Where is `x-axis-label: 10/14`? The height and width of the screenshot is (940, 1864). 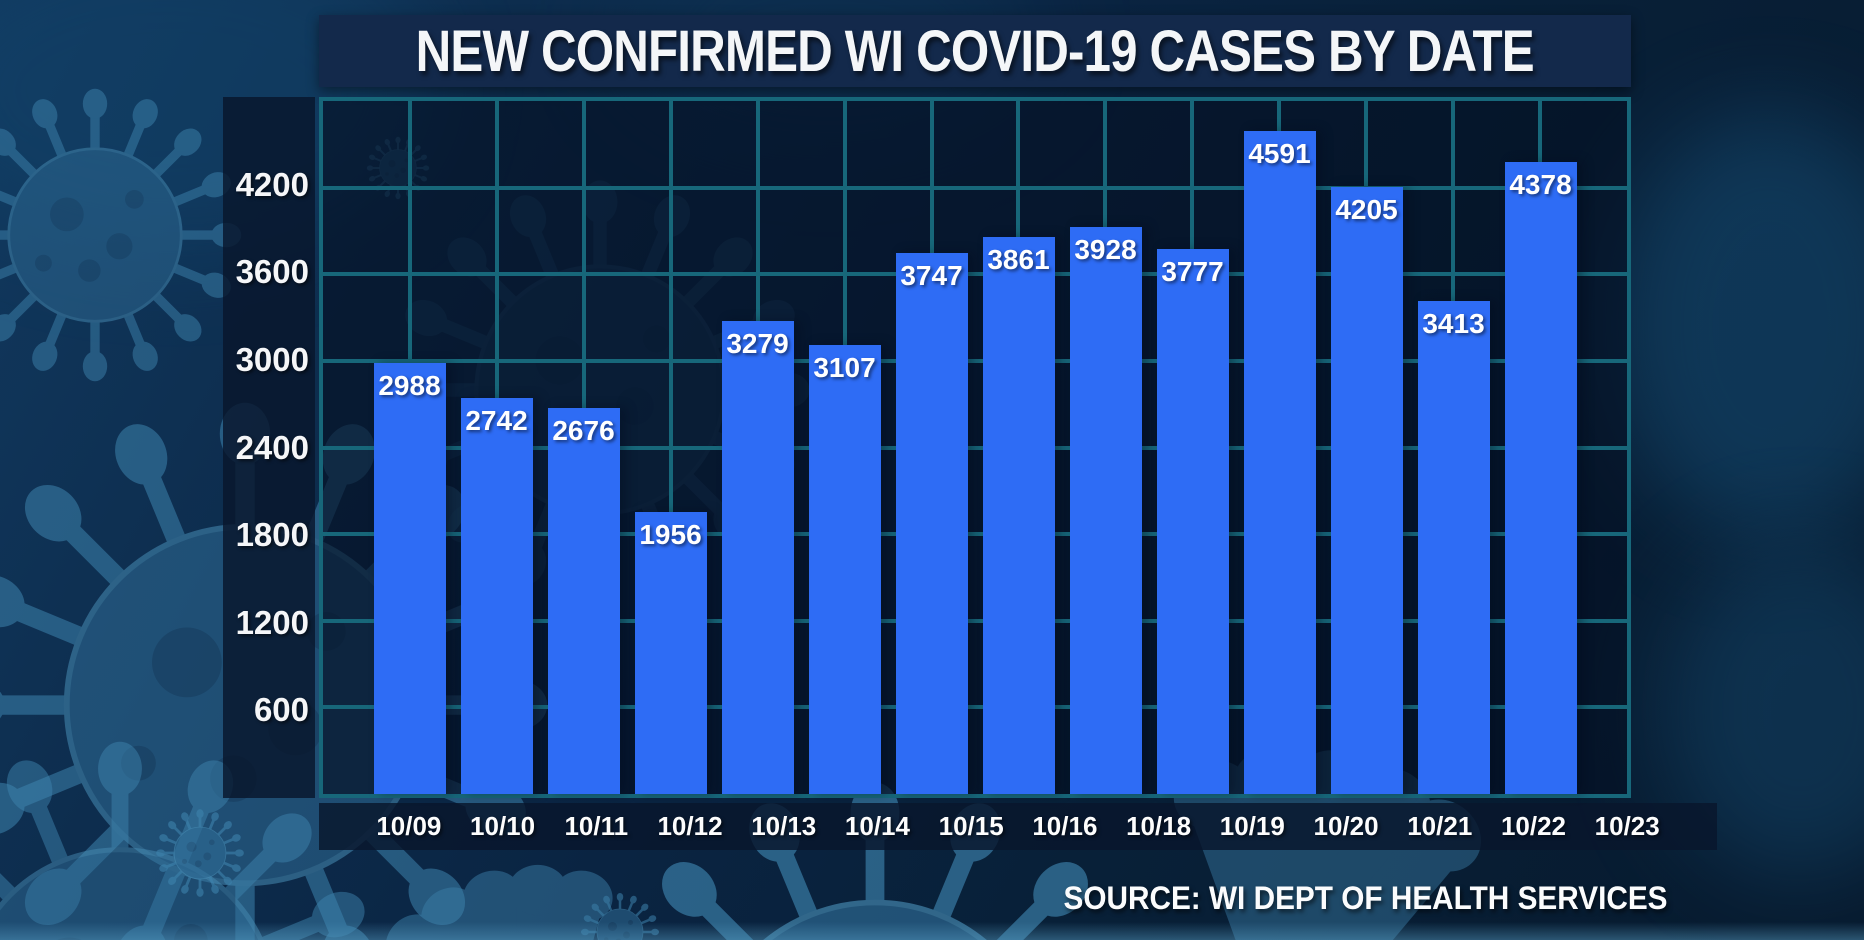
x-axis-label: 10/14 is located at coordinates (877, 826).